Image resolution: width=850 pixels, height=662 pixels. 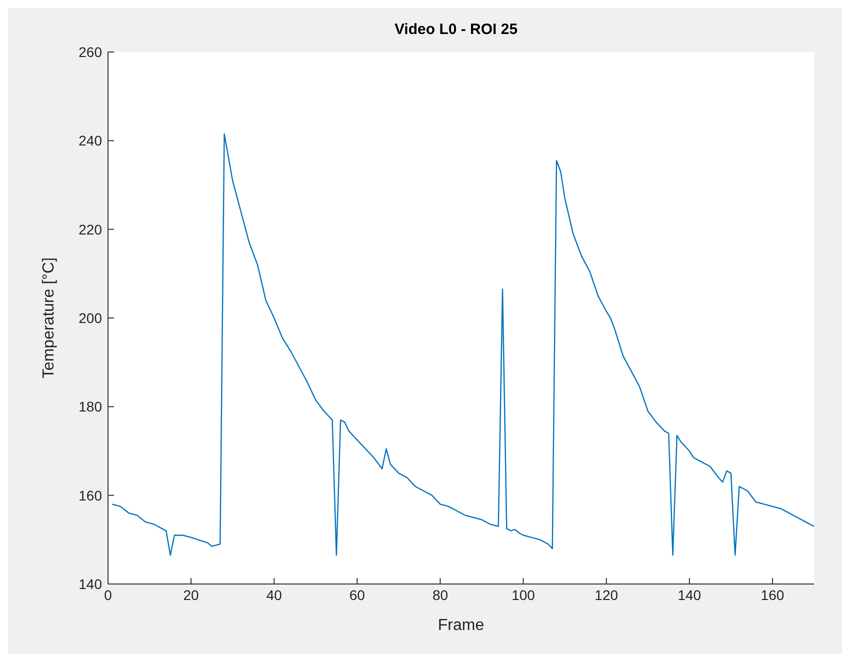 I want to click on x-tick-label: 80, so click(x=440, y=594).